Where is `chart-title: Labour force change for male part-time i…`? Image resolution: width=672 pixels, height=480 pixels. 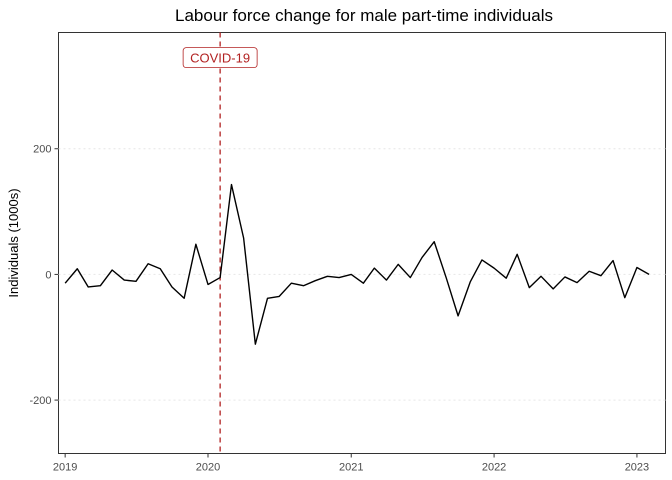 chart-title: Labour force change for male part-time i… is located at coordinates (364, 15).